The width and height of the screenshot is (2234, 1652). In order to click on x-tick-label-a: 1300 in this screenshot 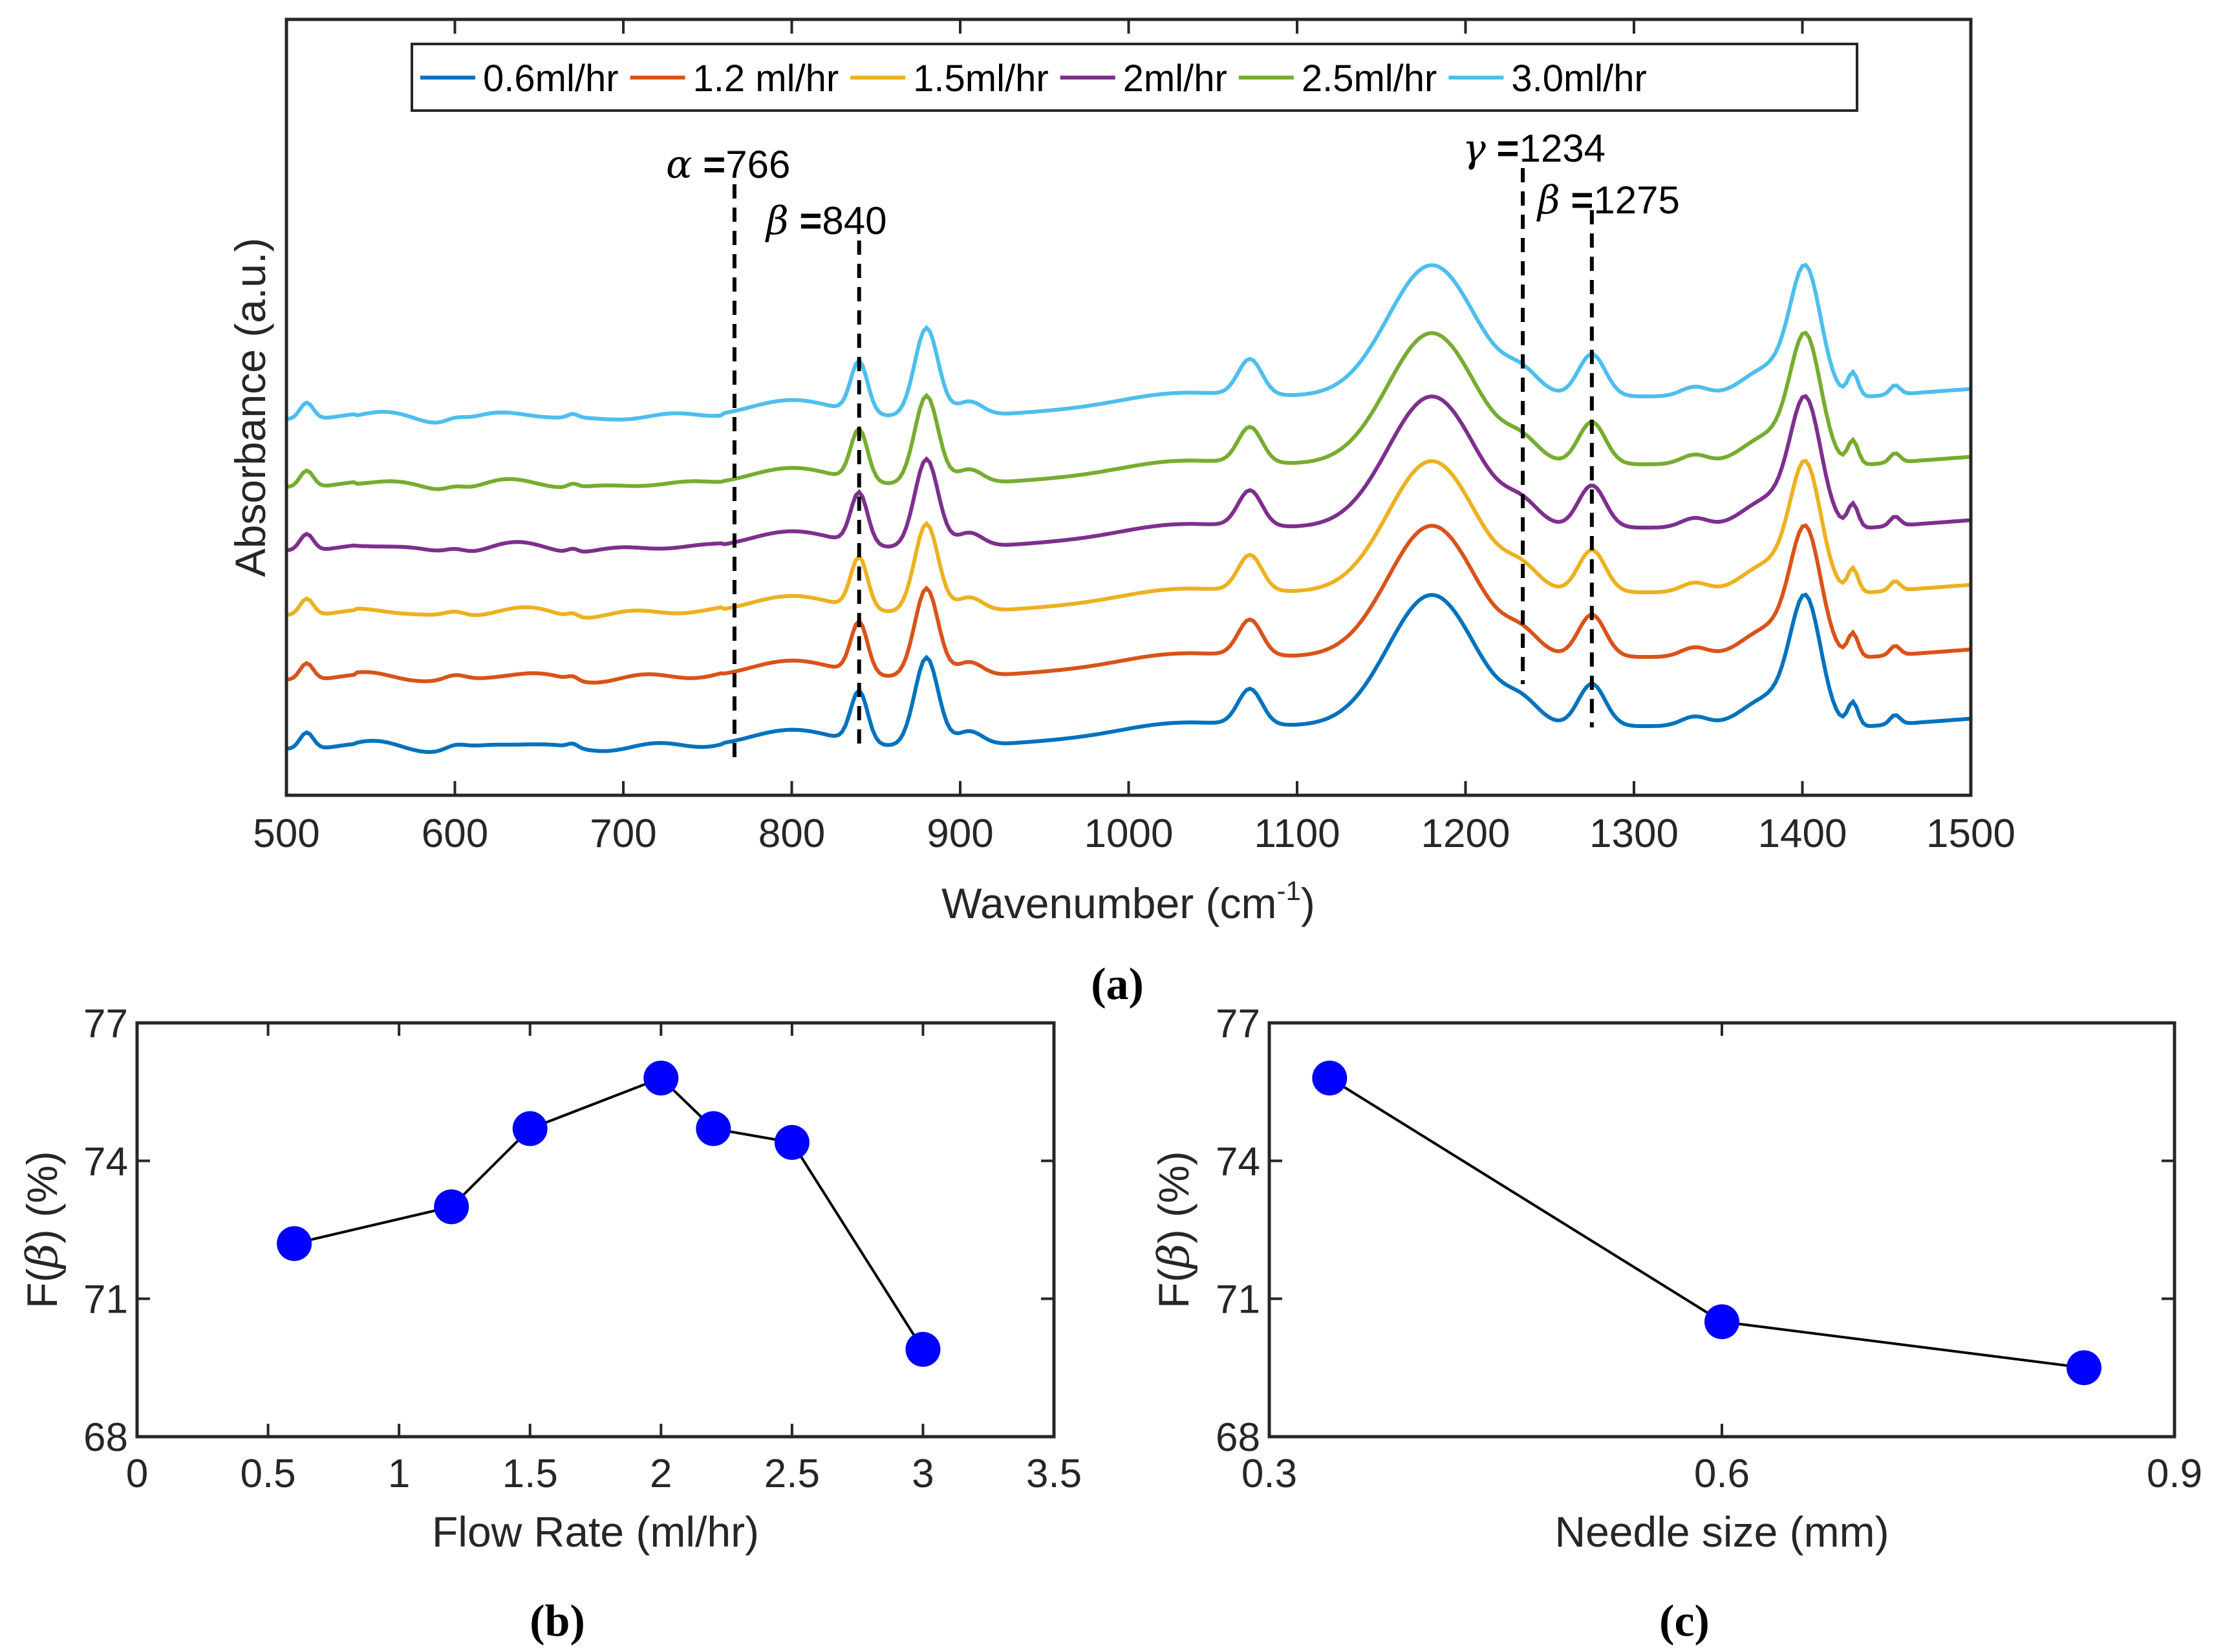, I will do `click(1634, 834)`.